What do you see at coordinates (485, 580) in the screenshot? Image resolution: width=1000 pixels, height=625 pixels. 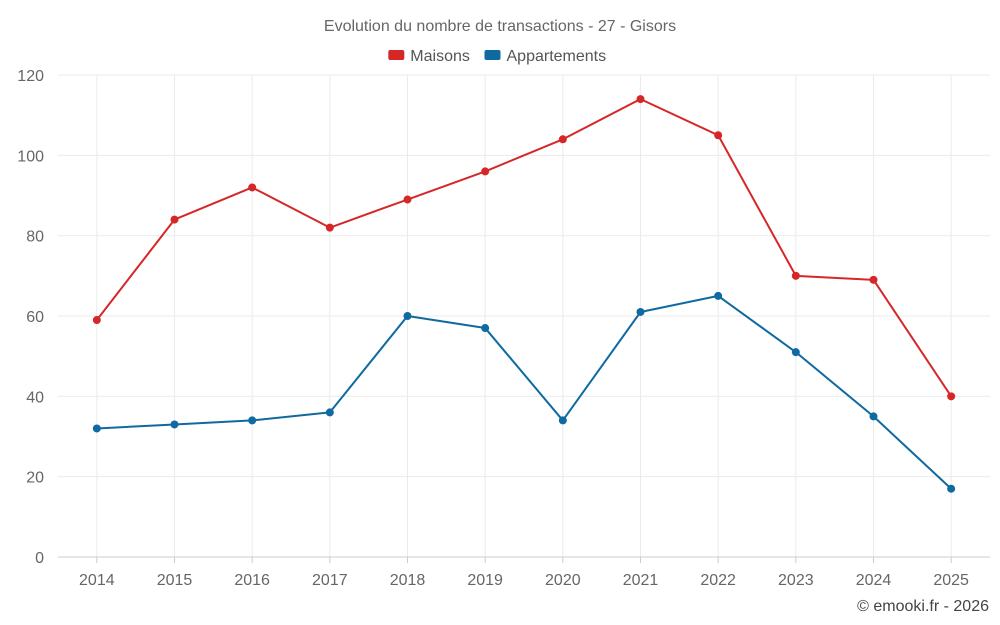 I see `x-tick-label: 2019` at bounding box center [485, 580].